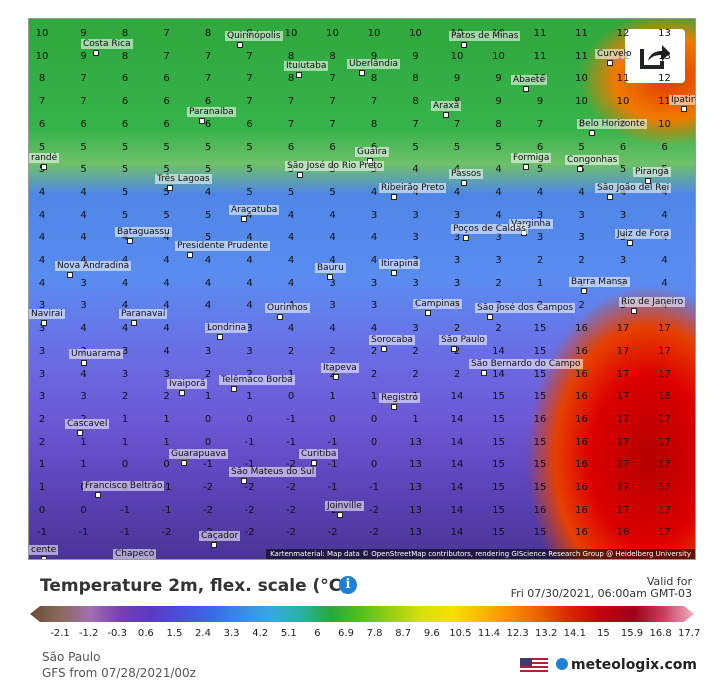  What do you see at coordinates (489, 229) in the screenshot?
I see `city-label: Poços de Caldas` at bounding box center [489, 229].